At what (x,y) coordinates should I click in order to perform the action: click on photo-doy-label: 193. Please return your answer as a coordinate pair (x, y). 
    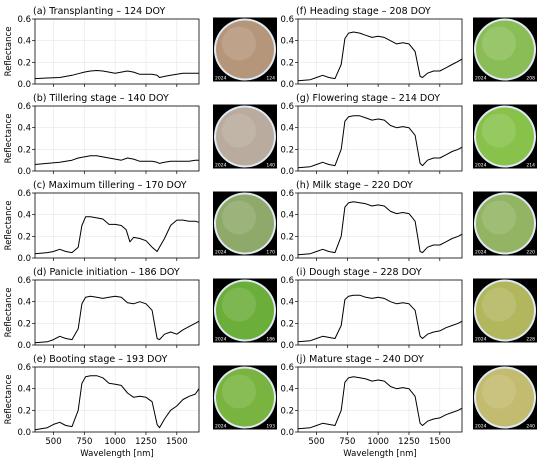
    Looking at the image, I should click on (270, 427).